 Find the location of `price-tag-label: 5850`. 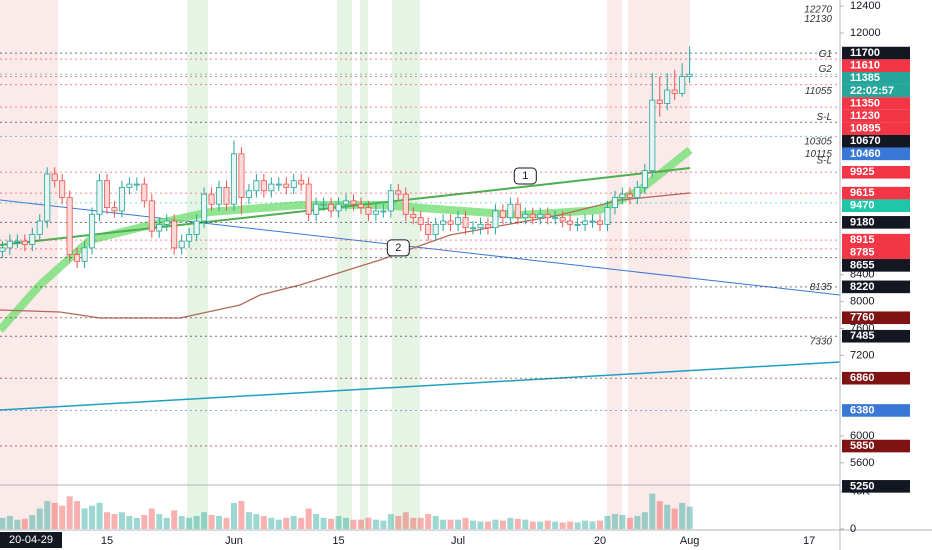

price-tag-label: 5850 is located at coordinates (862, 446).